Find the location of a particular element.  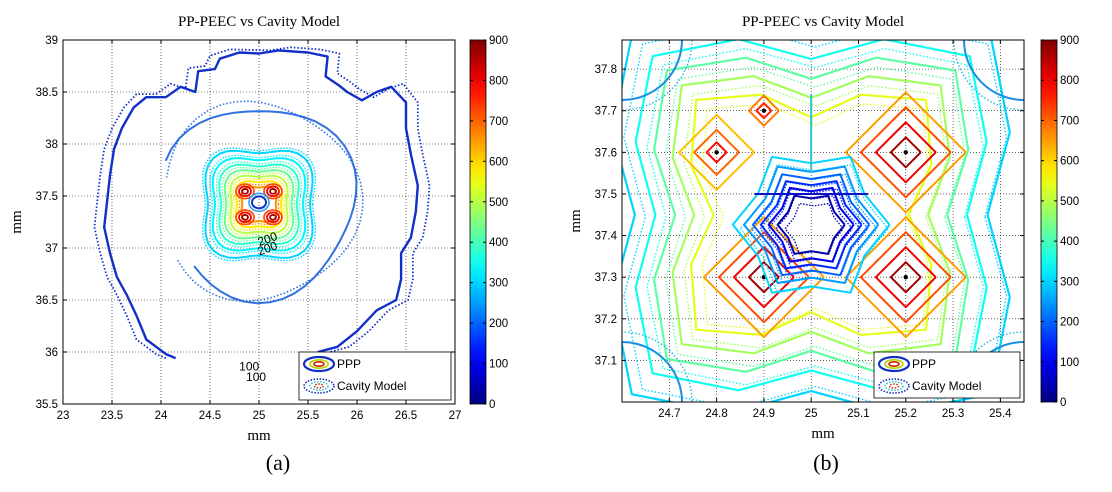

colorbar-tick-label: 200 is located at coordinates (498, 324).